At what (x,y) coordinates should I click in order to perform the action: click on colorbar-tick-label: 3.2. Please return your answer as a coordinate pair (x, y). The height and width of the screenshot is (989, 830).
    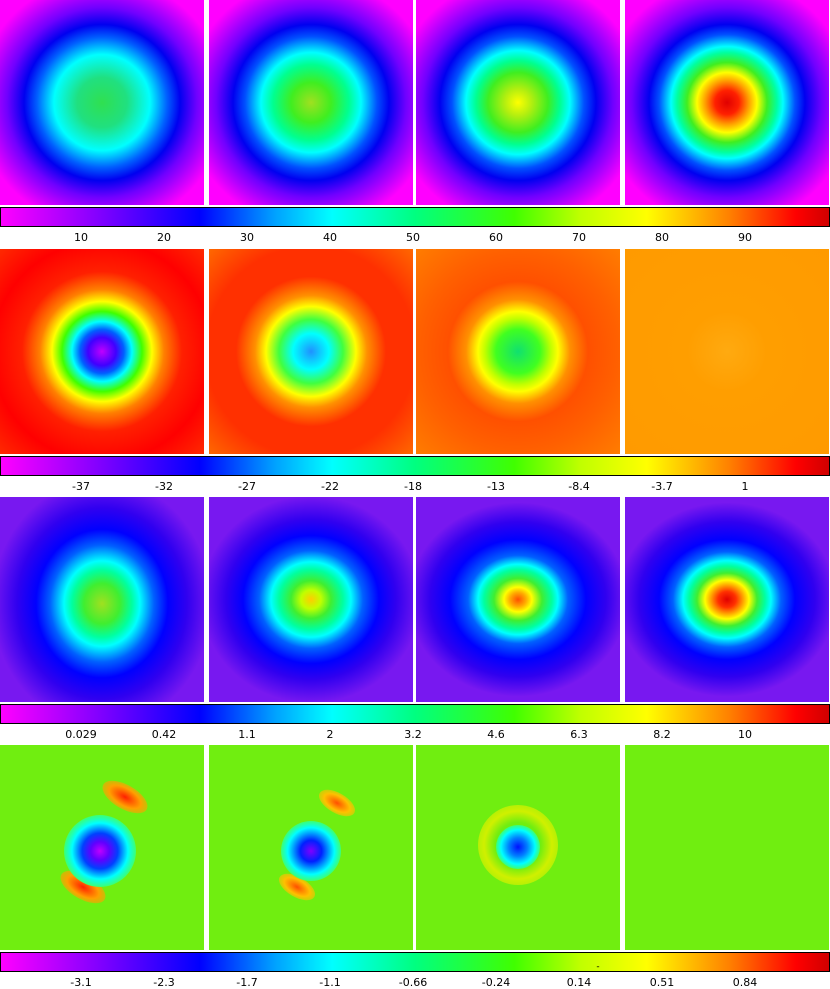
    Looking at the image, I should click on (413, 734).